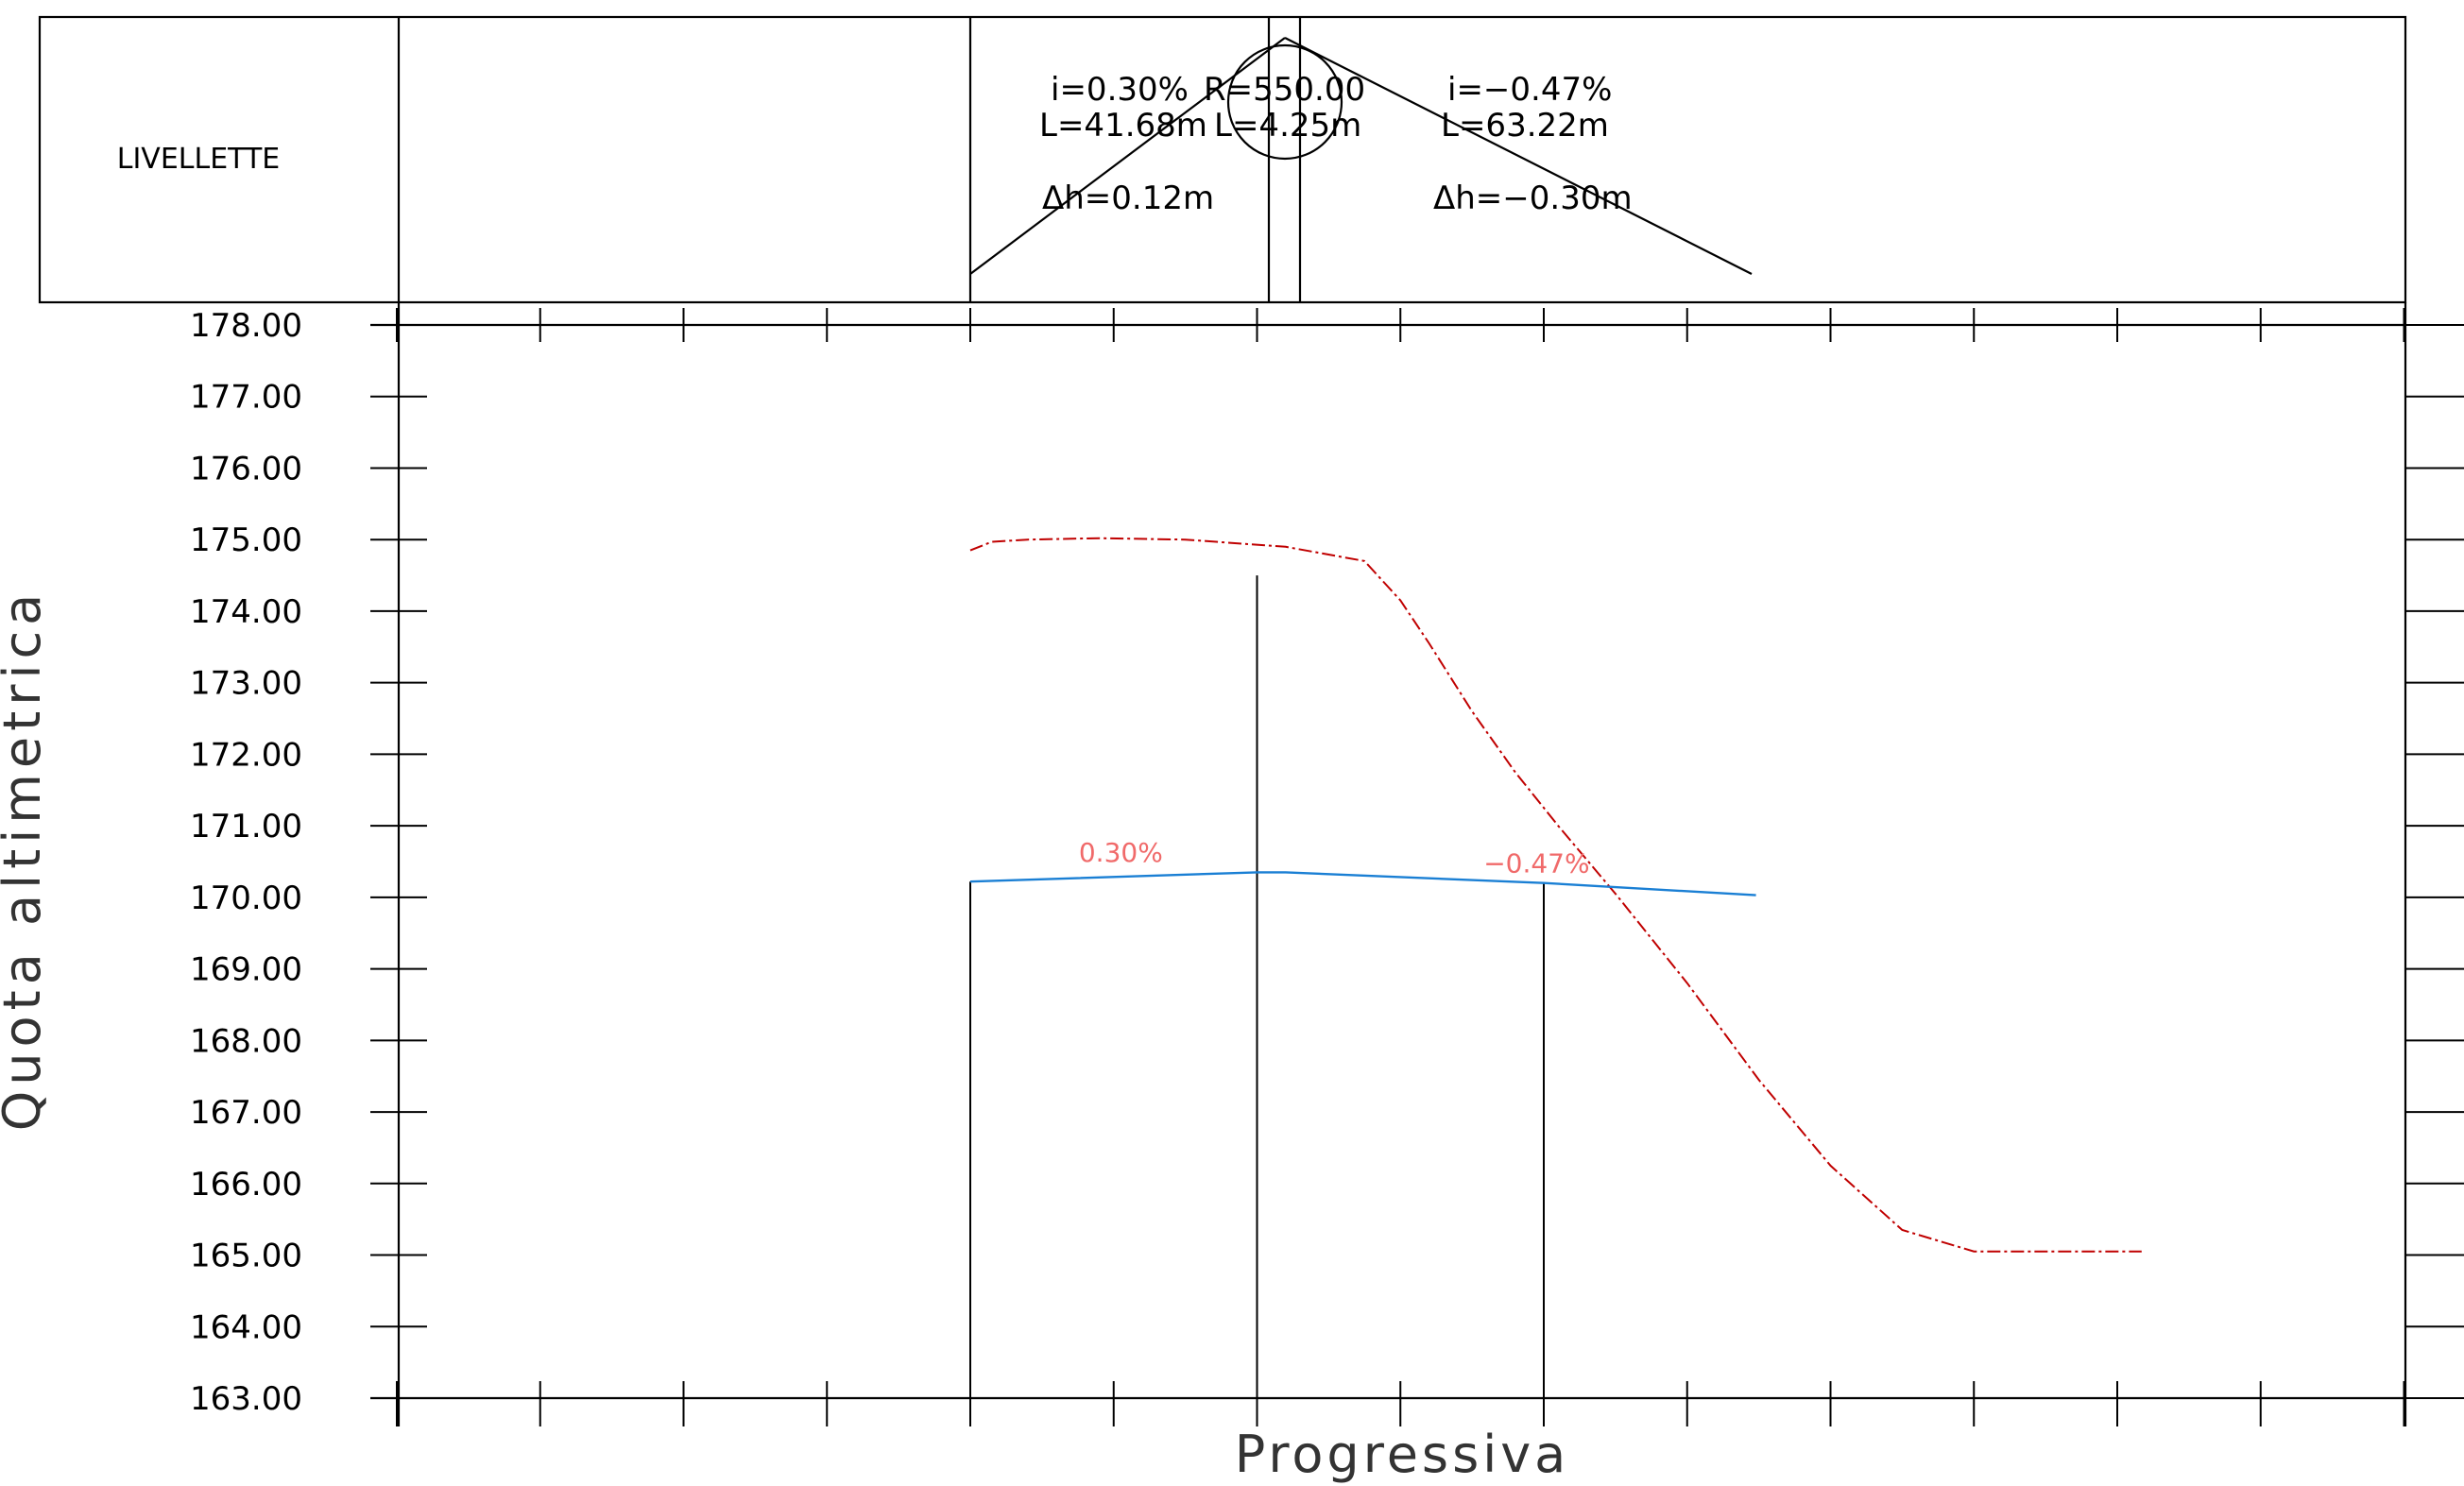  What do you see at coordinates (1285, 90) in the screenshot?
I see `curve-radius-text: R=550.00` at bounding box center [1285, 90].